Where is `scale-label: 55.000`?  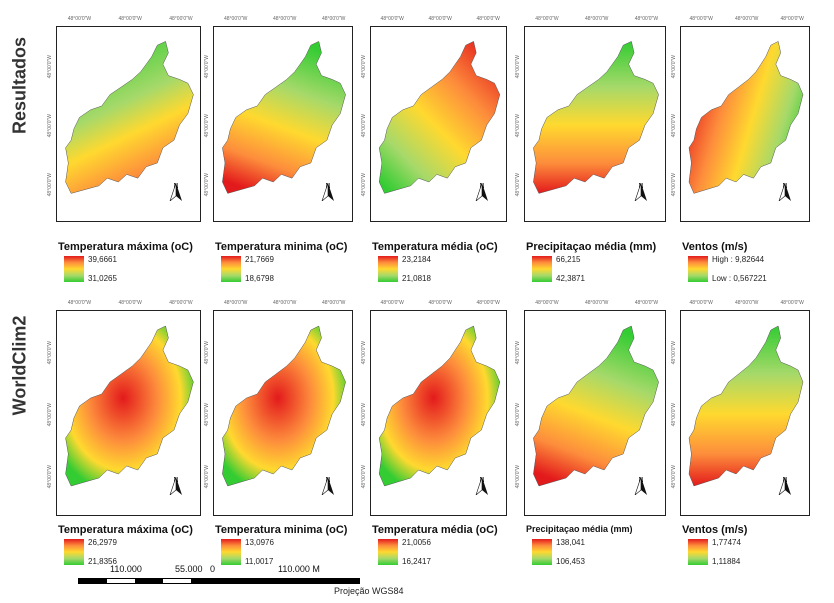
scale-label: 55.000 is located at coordinates (189, 569).